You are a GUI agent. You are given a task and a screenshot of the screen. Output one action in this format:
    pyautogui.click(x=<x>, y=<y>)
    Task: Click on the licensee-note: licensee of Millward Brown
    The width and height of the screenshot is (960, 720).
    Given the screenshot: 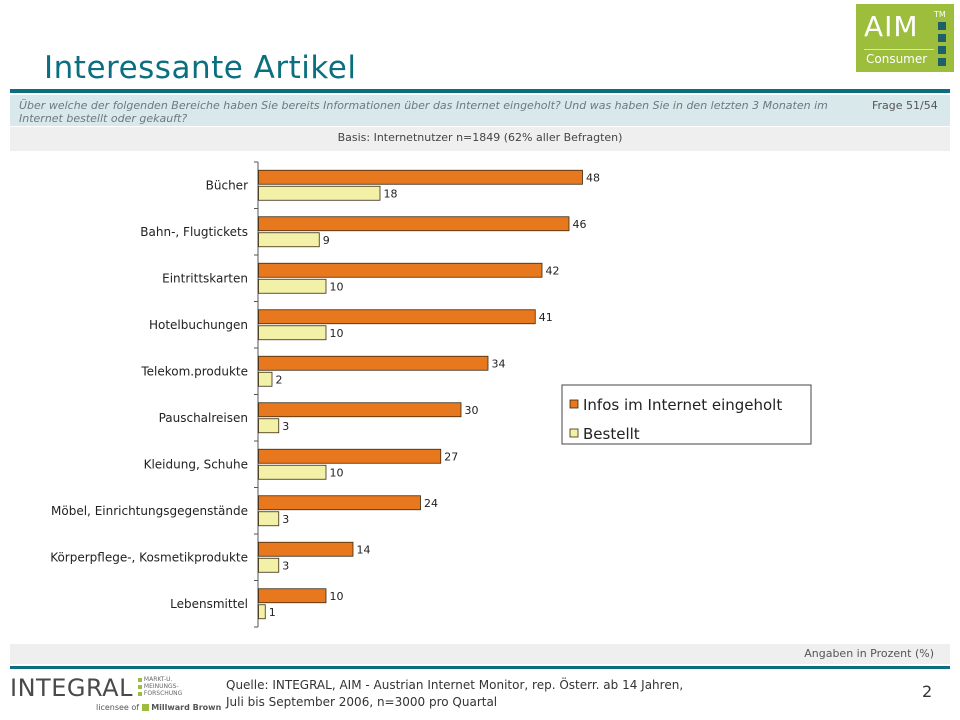 What is the action you would take?
    pyautogui.click(x=158, y=707)
    